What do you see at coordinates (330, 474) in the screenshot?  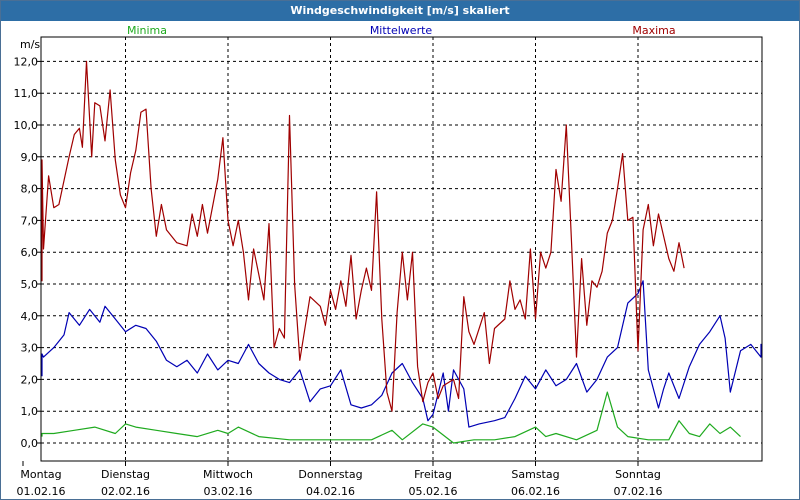 I see `x-tick-day-label: Donnerstag` at bounding box center [330, 474].